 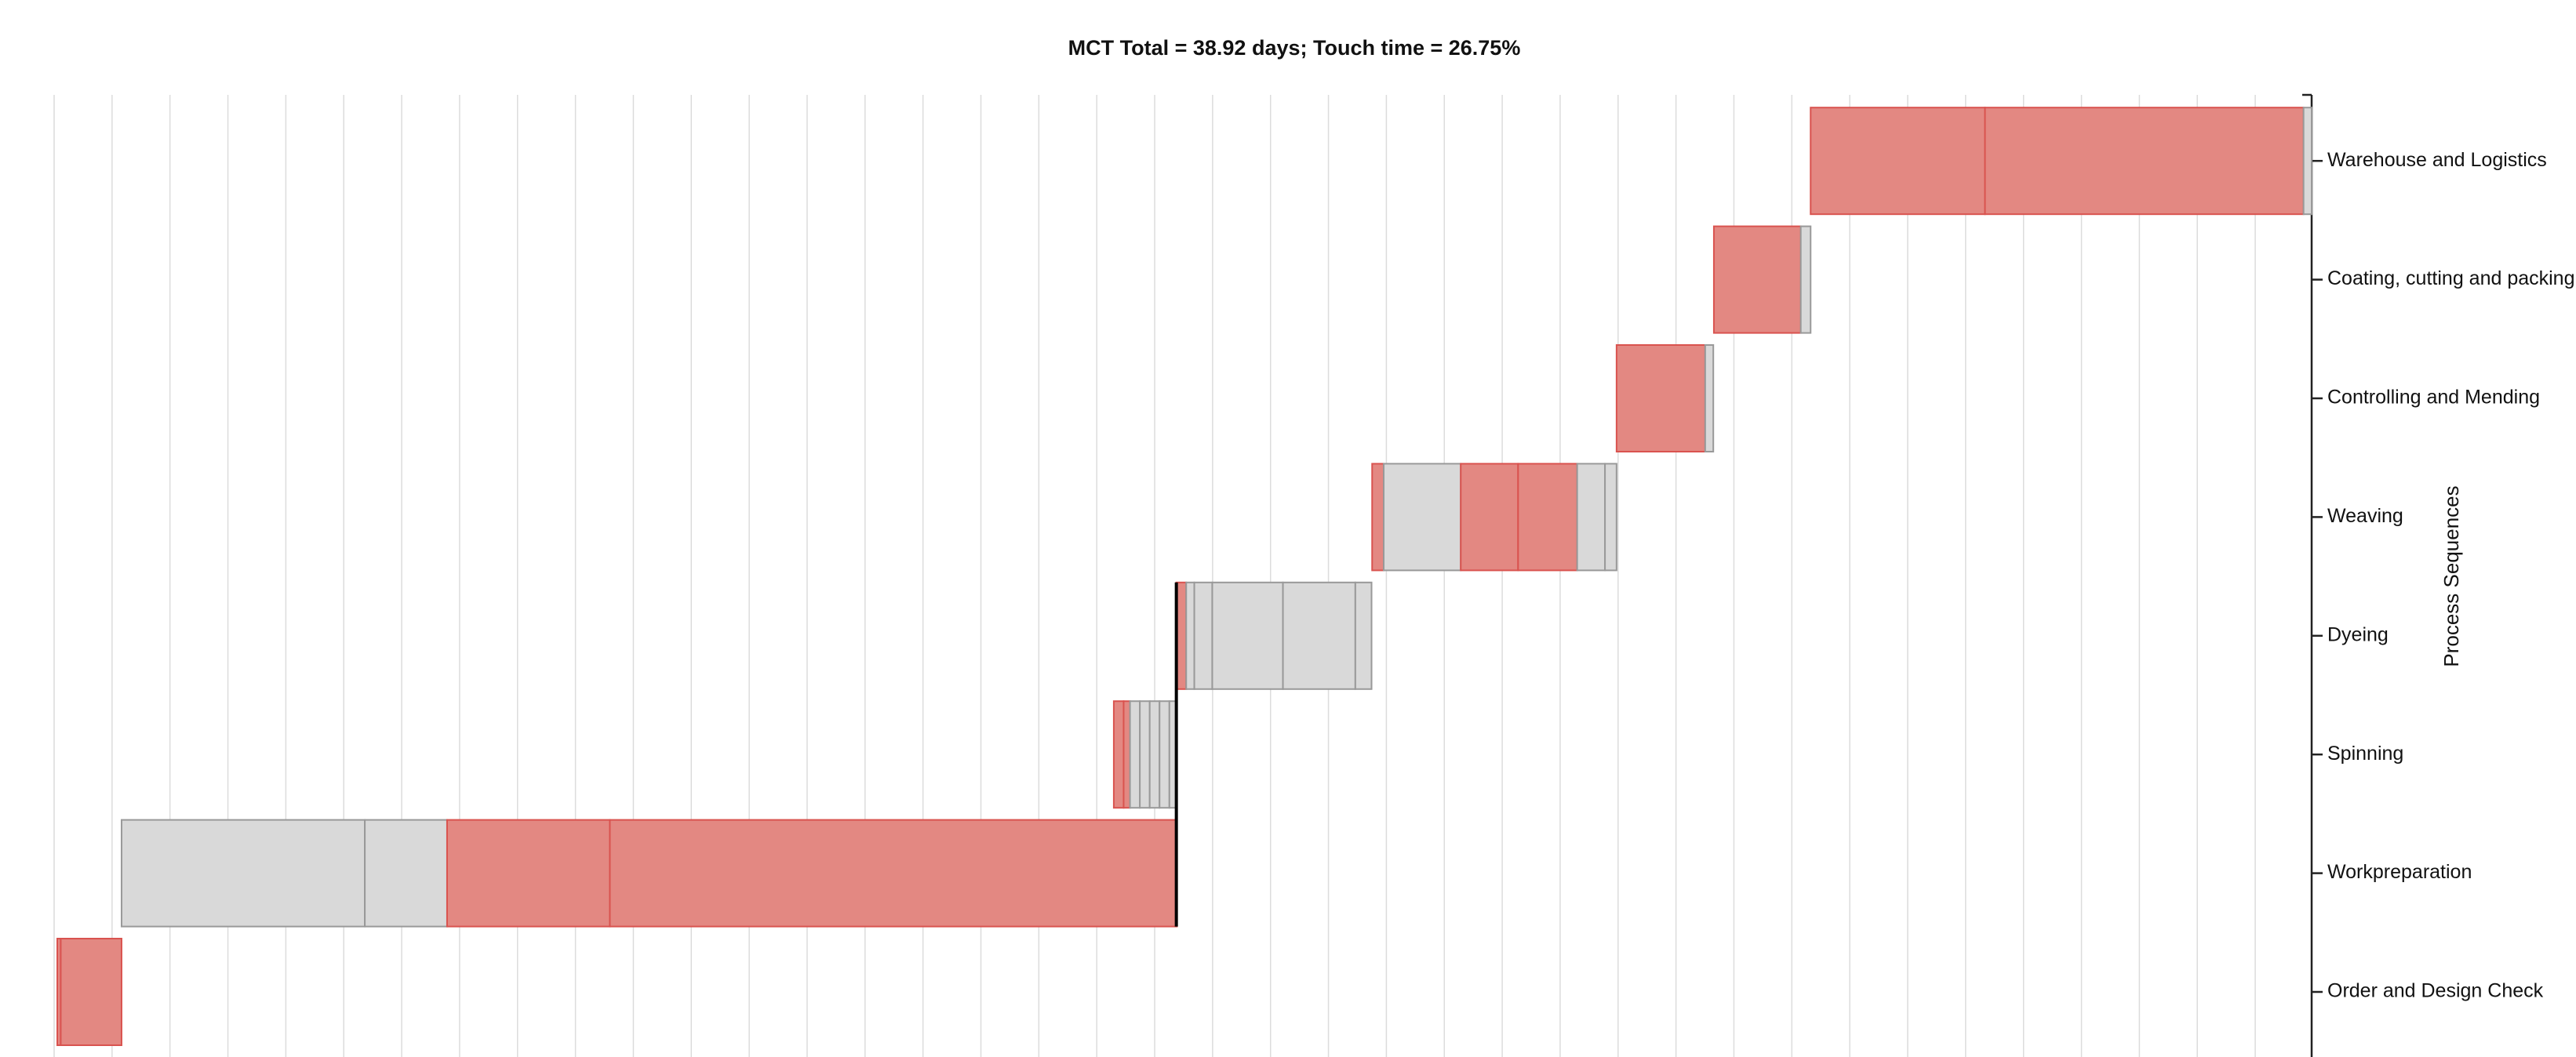 What do you see at coordinates (2399, 872) in the screenshot?
I see `y-tick-label: Workpreparation` at bounding box center [2399, 872].